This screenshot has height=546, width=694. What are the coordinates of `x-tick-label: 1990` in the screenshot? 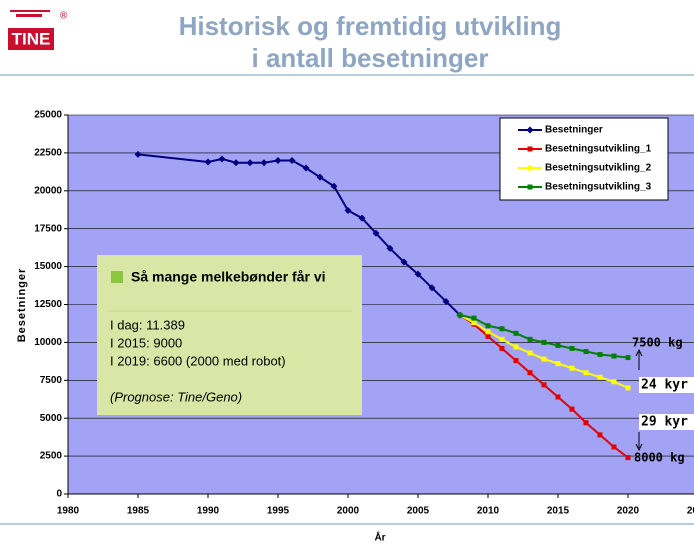 It's located at (208, 511).